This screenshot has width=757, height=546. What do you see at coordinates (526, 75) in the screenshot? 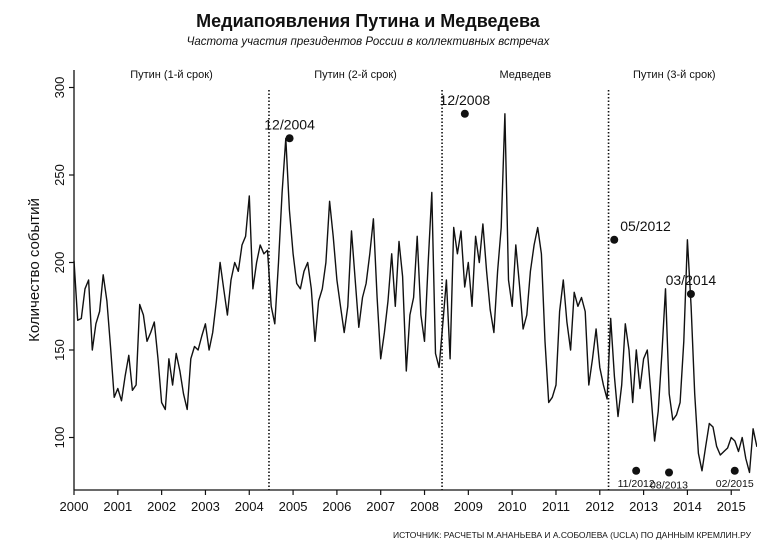
I see `period-label: Медведев` at bounding box center [526, 75].